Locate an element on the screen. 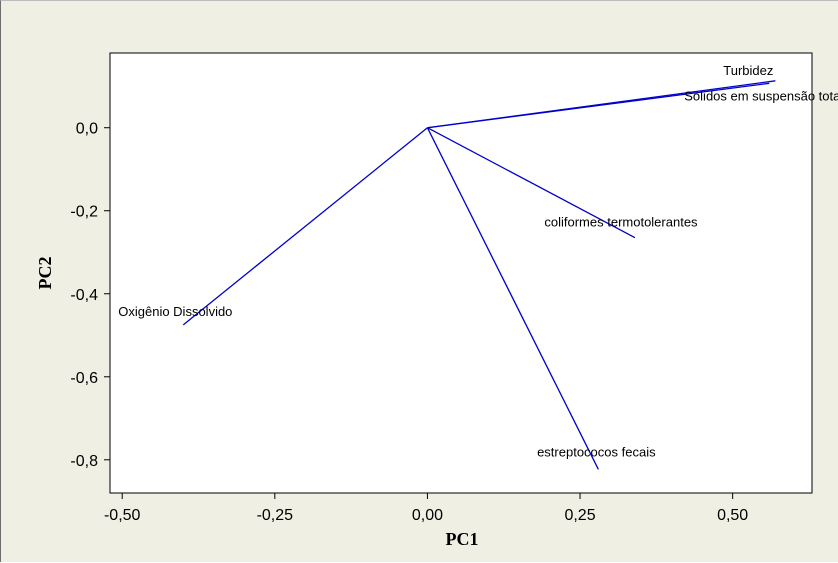  y-axis: 0,0 -0,2 -0,4 -0,6 -0,8 is located at coordinates (90, 295).